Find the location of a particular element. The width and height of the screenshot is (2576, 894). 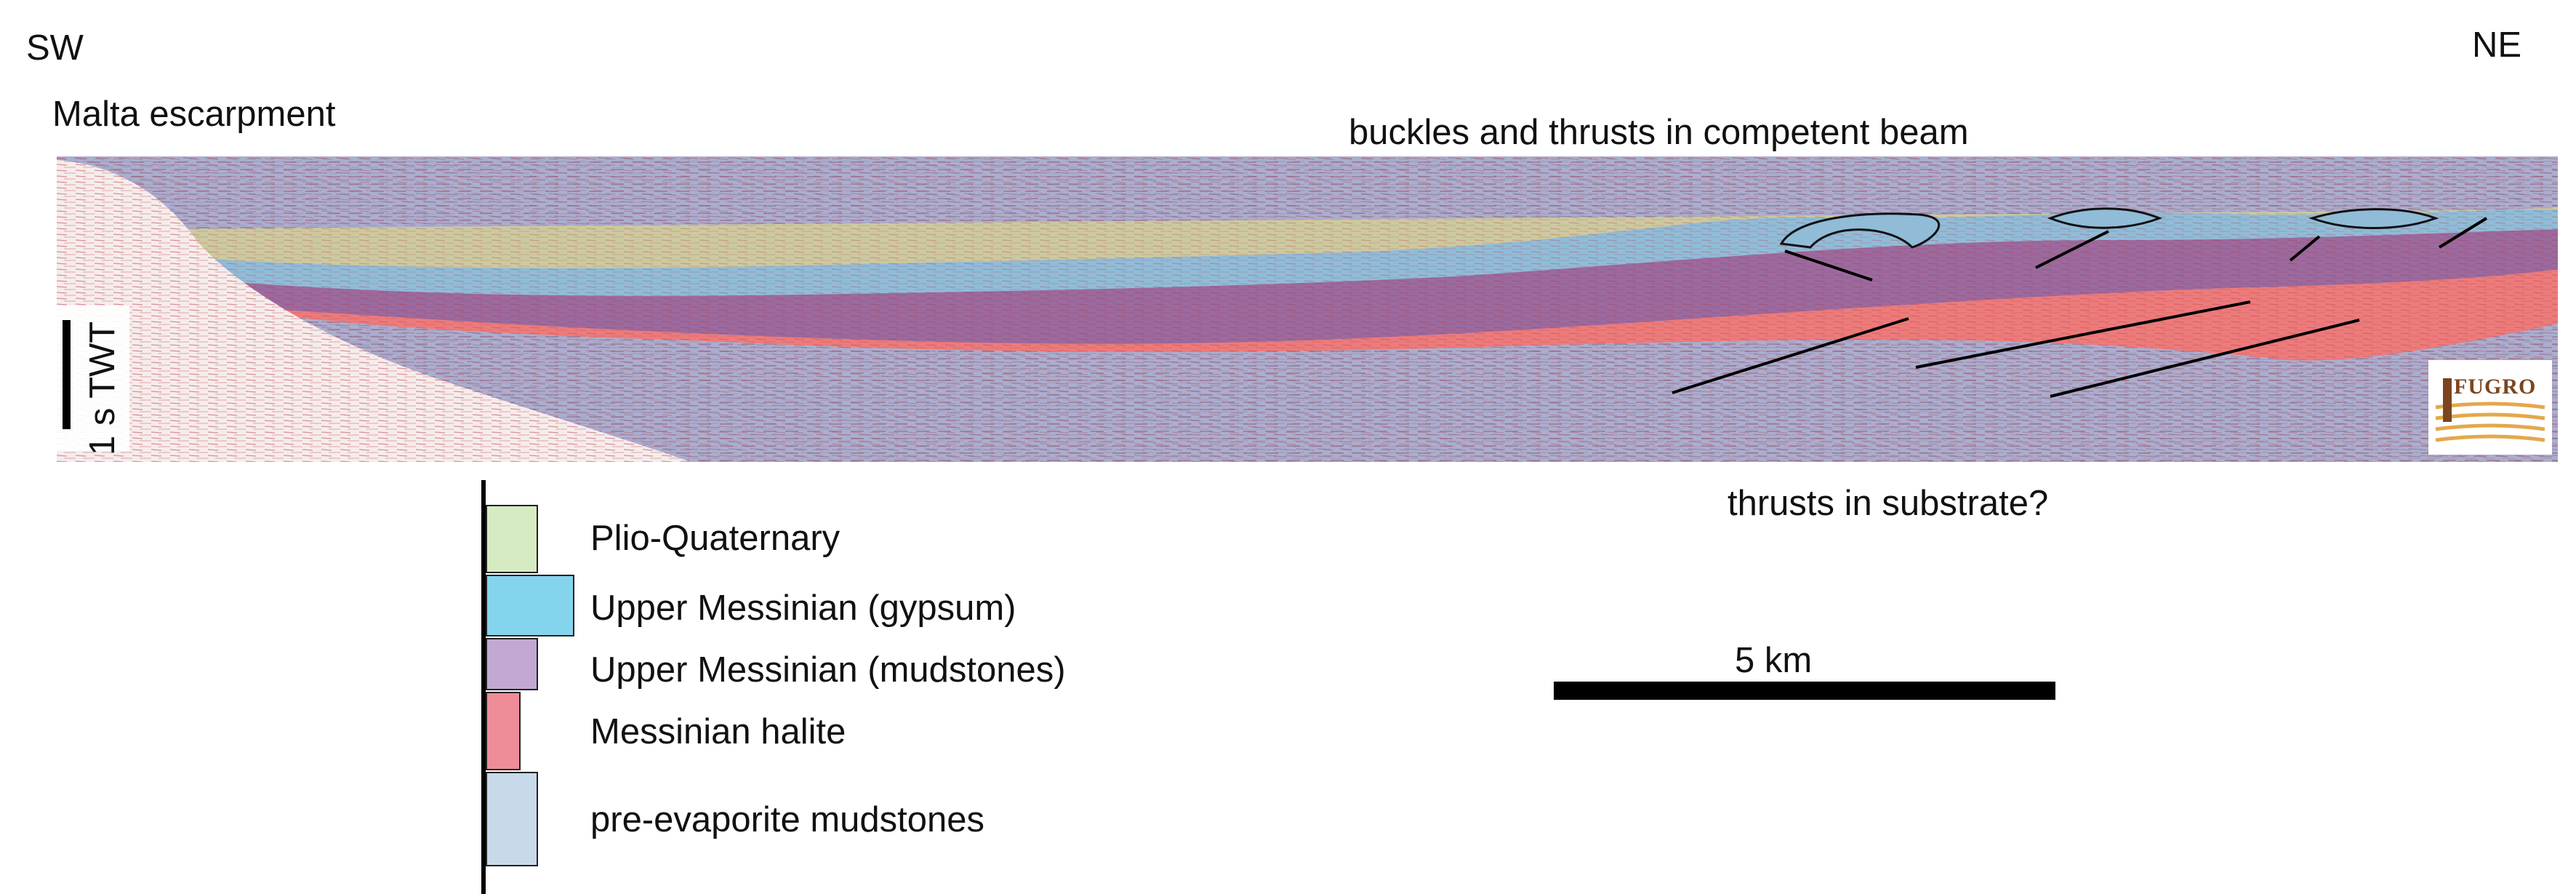

beam-label: buckles and thrusts in competent beam is located at coordinates (1659, 132).